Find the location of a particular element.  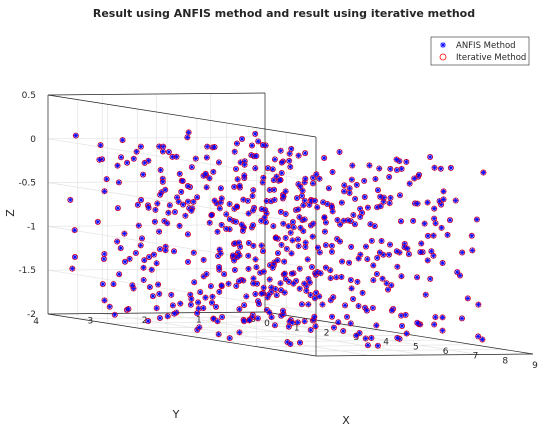

x-tick-label: 5 is located at coordinates (416, 347).